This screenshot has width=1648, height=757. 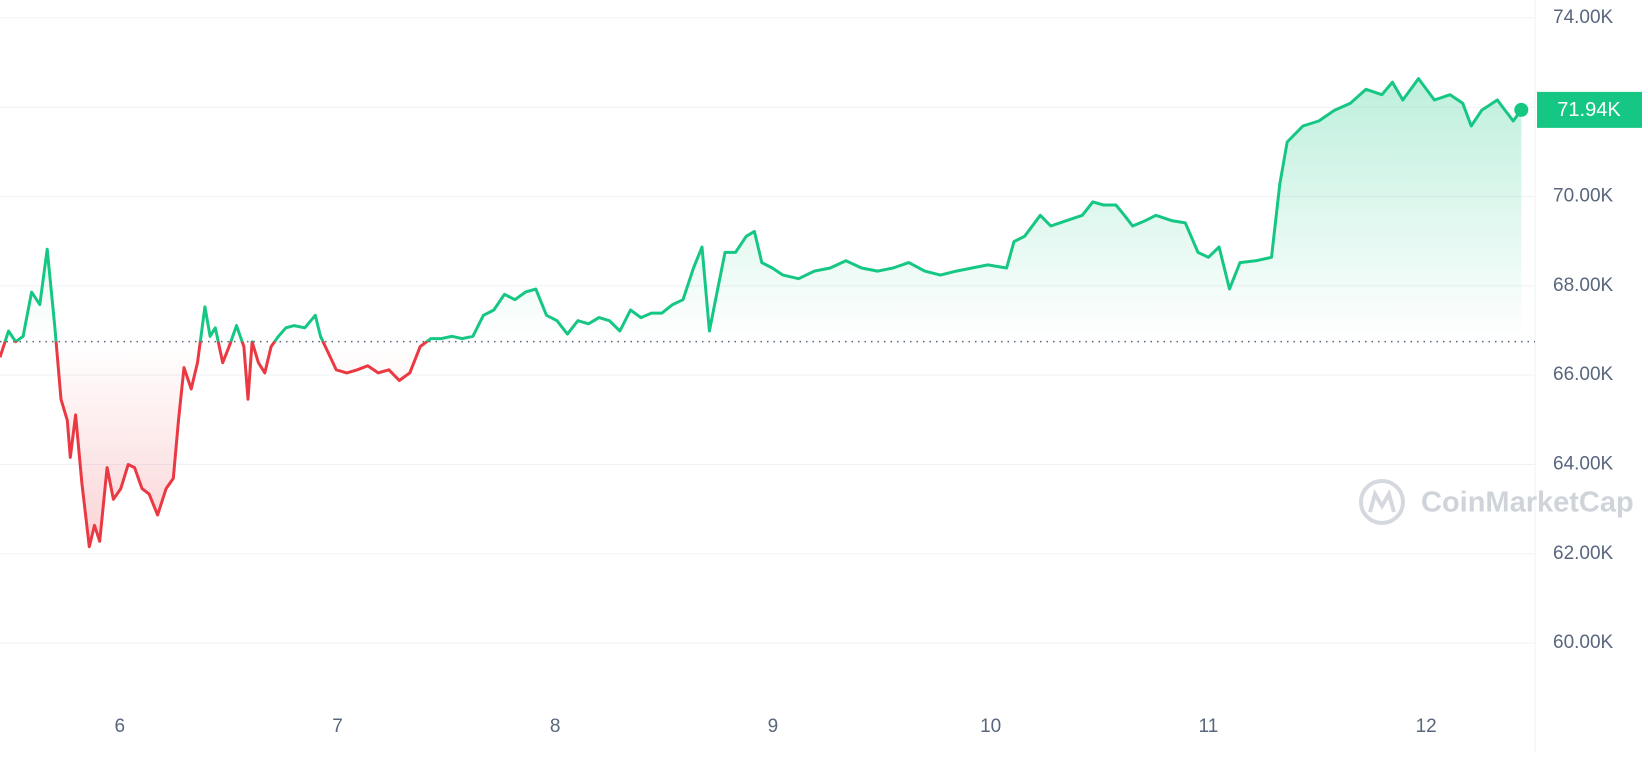 What do you see at coordinates (1521, 109) in the screenshot?
I see `last-point` at bounding box center [1521, 109].